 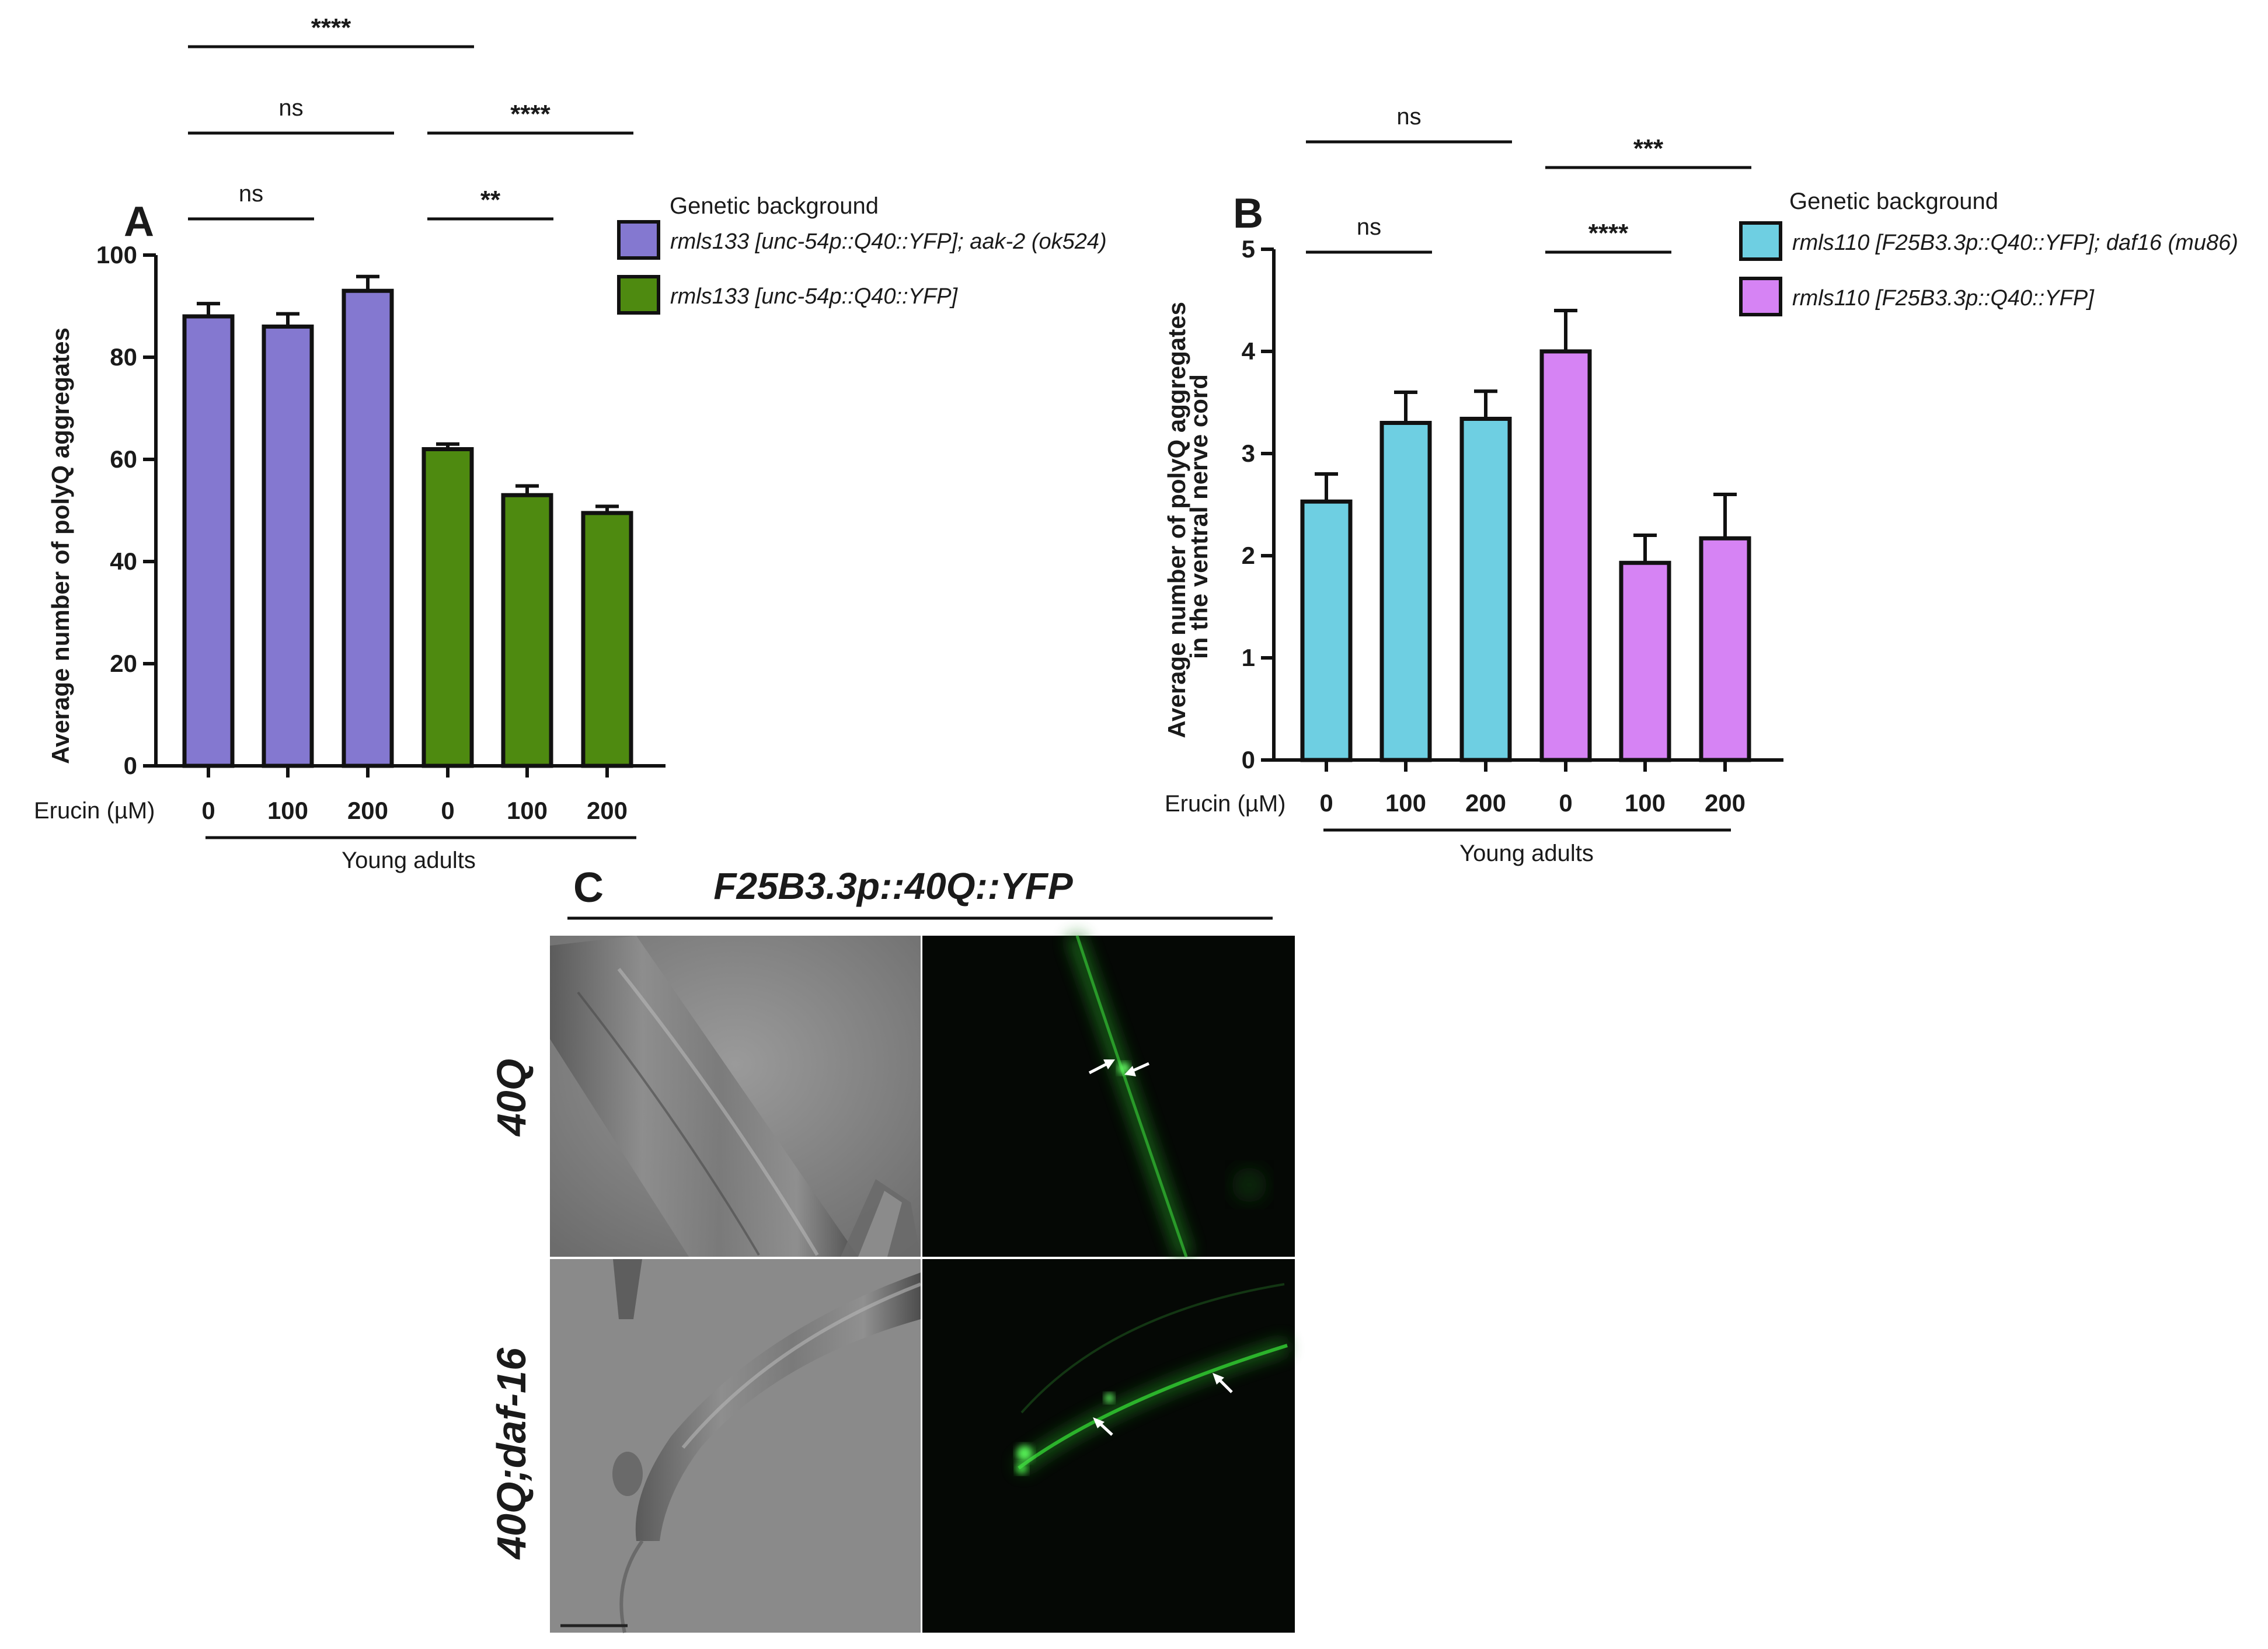 I want to click on panel-b-bars, so click(x=1525, y=555).